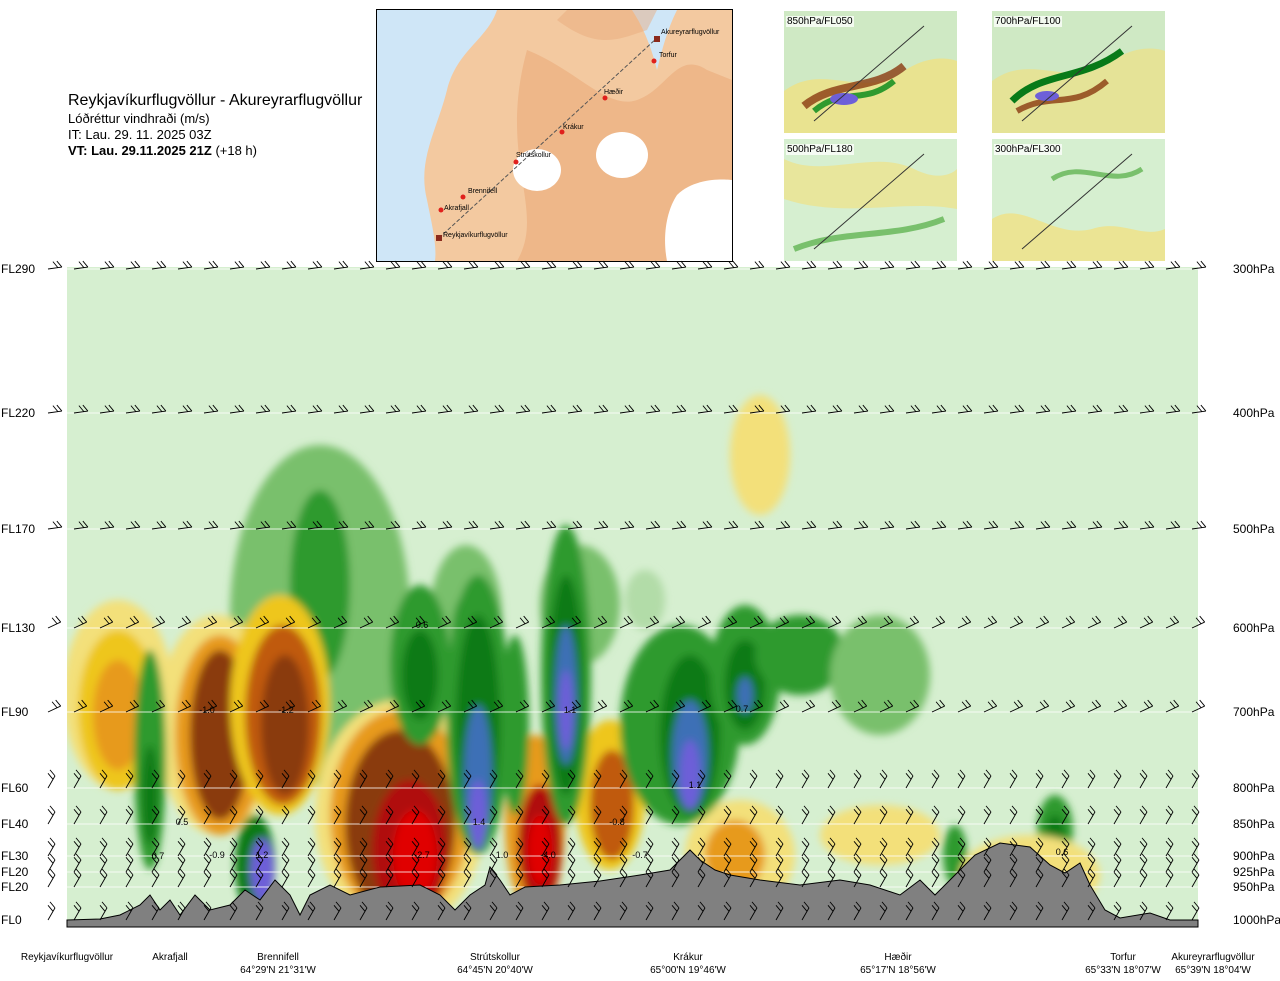  What do you see at coordinates (1028, 149) in the screenshot?
I see `panel-label: 300hPa/FL300` at bounding box center [1028, 149].